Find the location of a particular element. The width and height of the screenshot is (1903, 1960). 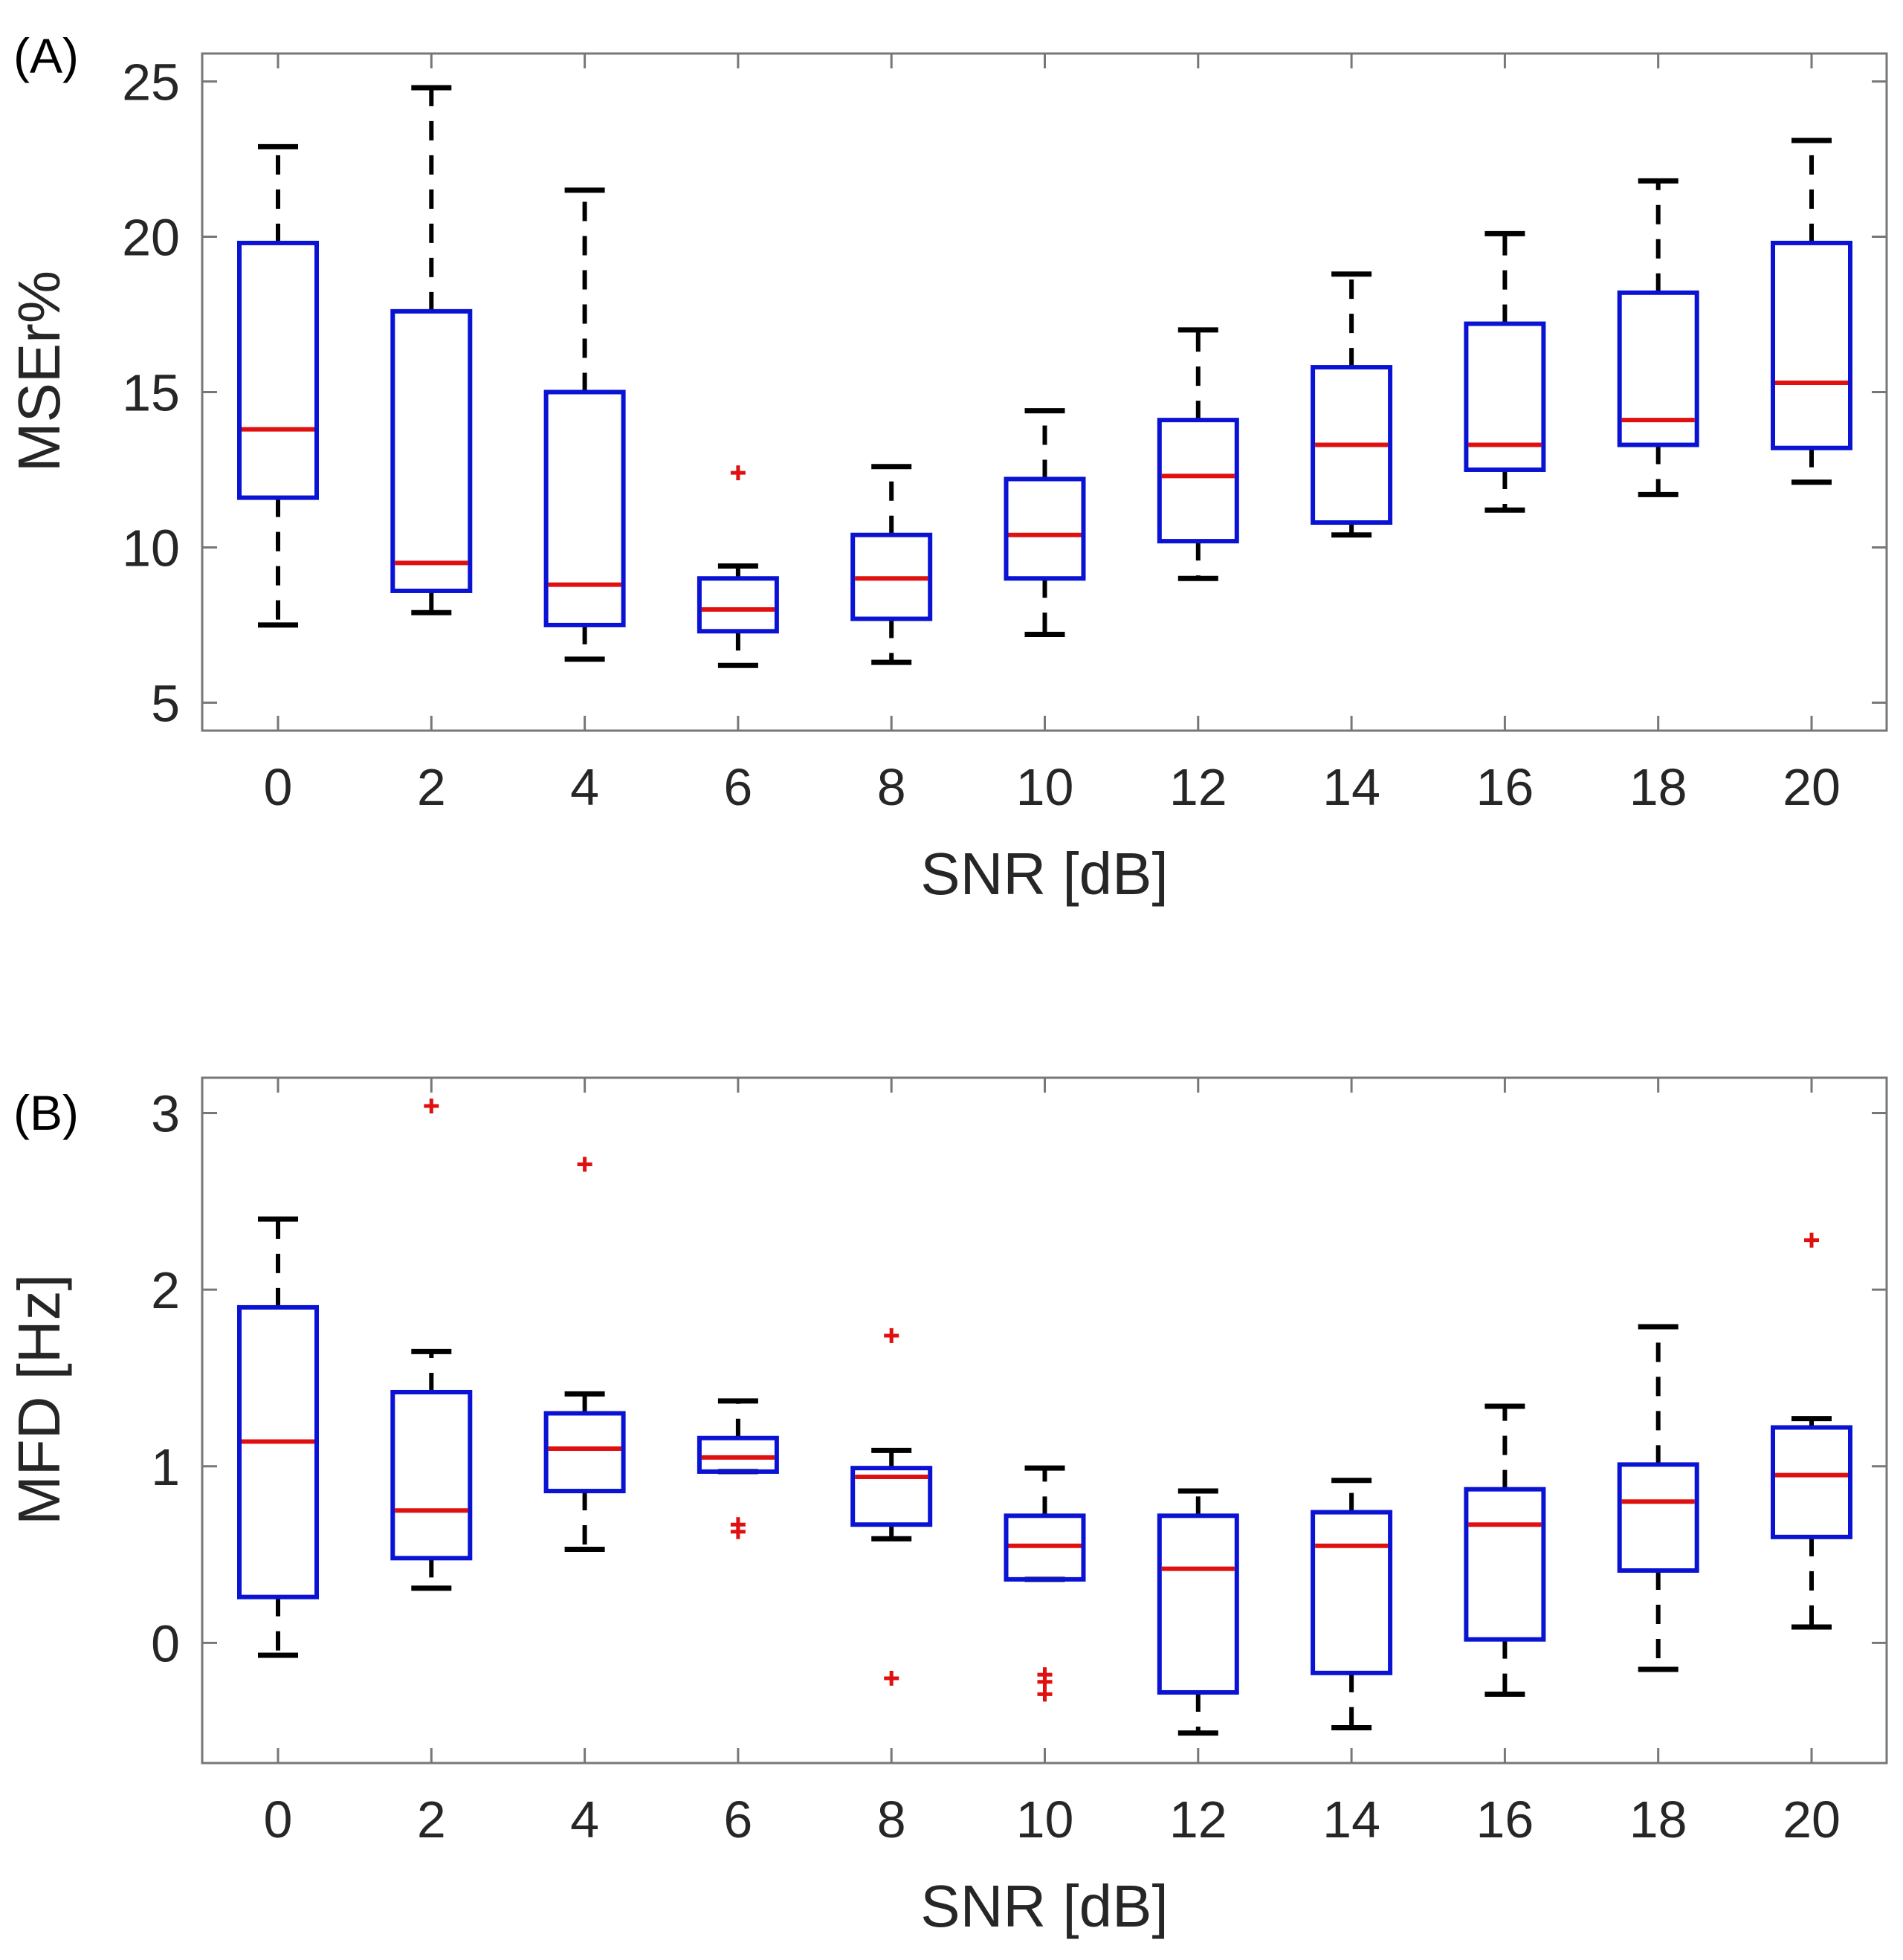

y-tick-label: 10 is located at coordinates (151, 548).